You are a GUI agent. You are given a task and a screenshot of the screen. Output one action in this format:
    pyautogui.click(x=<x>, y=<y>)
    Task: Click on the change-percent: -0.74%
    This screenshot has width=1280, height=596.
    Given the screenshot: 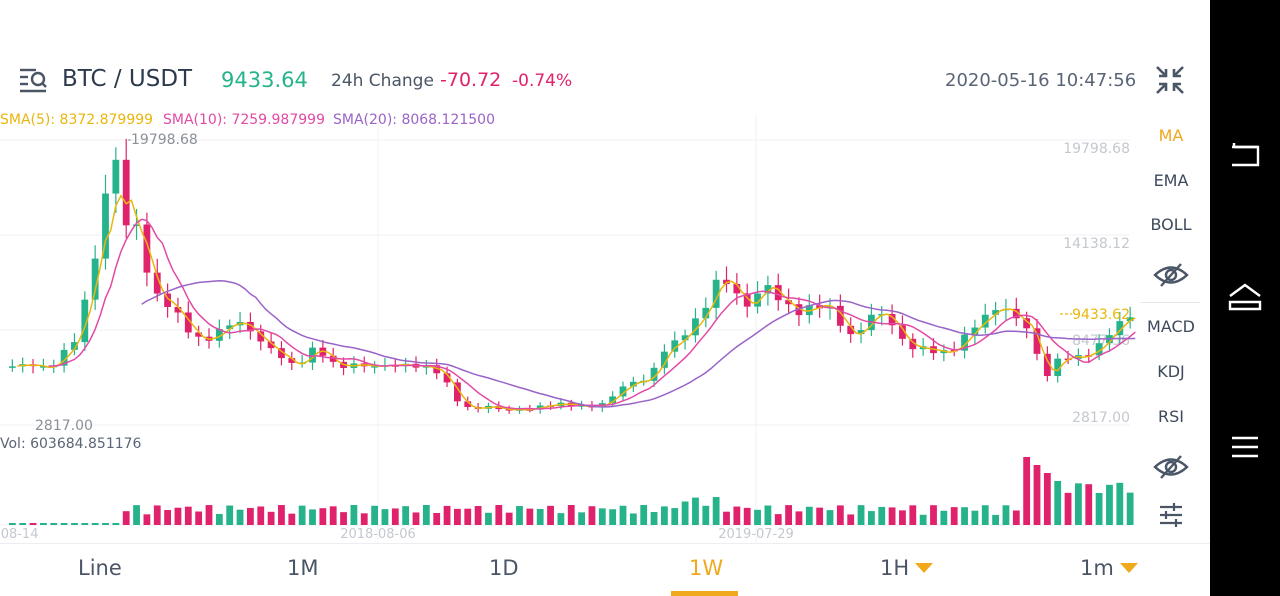 What is the action you would take?
    pyautogui.click(x=542, y=81)
    